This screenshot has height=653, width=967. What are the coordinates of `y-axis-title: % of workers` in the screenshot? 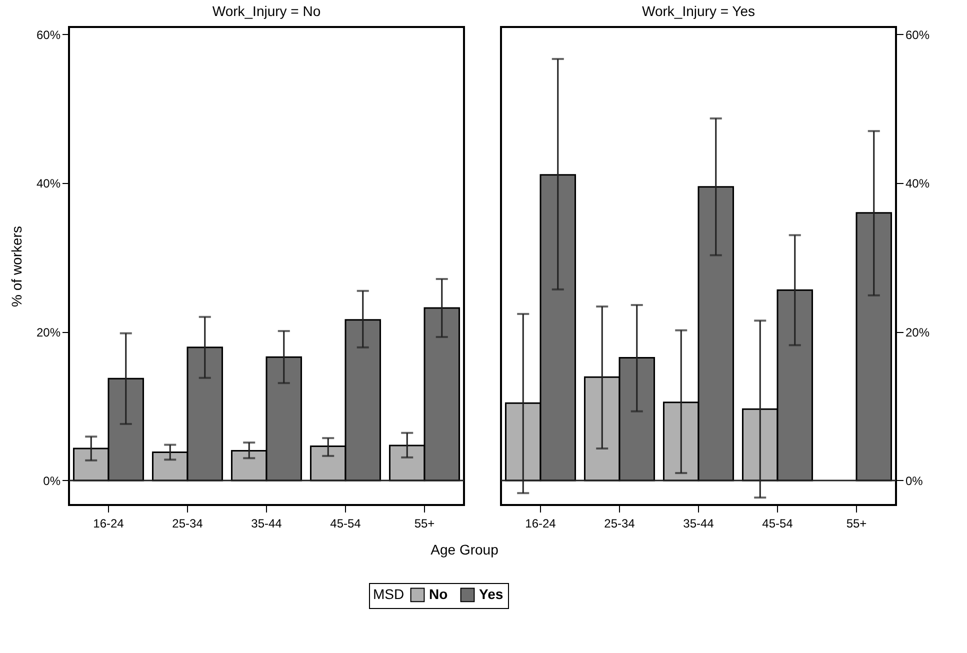 It's located at (16, 266).